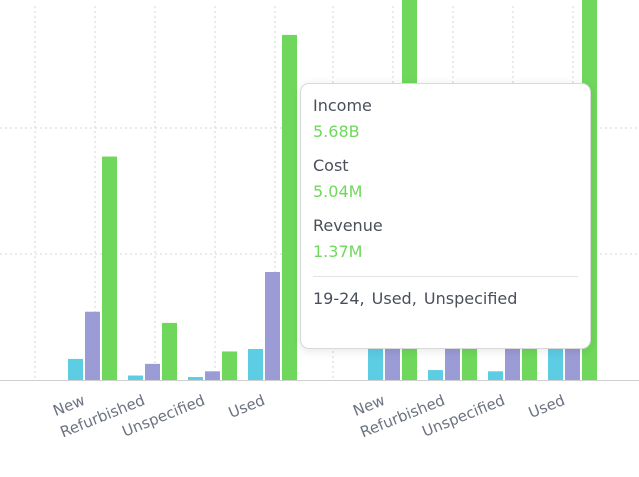 Image resolution: width=639 pixels, height=477 pixels. I want to click on bar-13-18-refurbished-cost, so click(135, 377).